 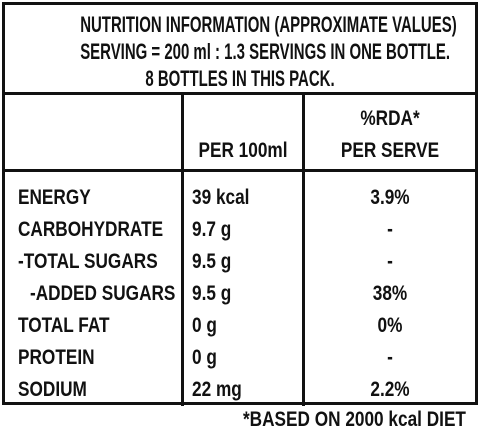 I want to click on table-row: ENERGY 39 kcal 3.9%, so click(x=240, y=192).